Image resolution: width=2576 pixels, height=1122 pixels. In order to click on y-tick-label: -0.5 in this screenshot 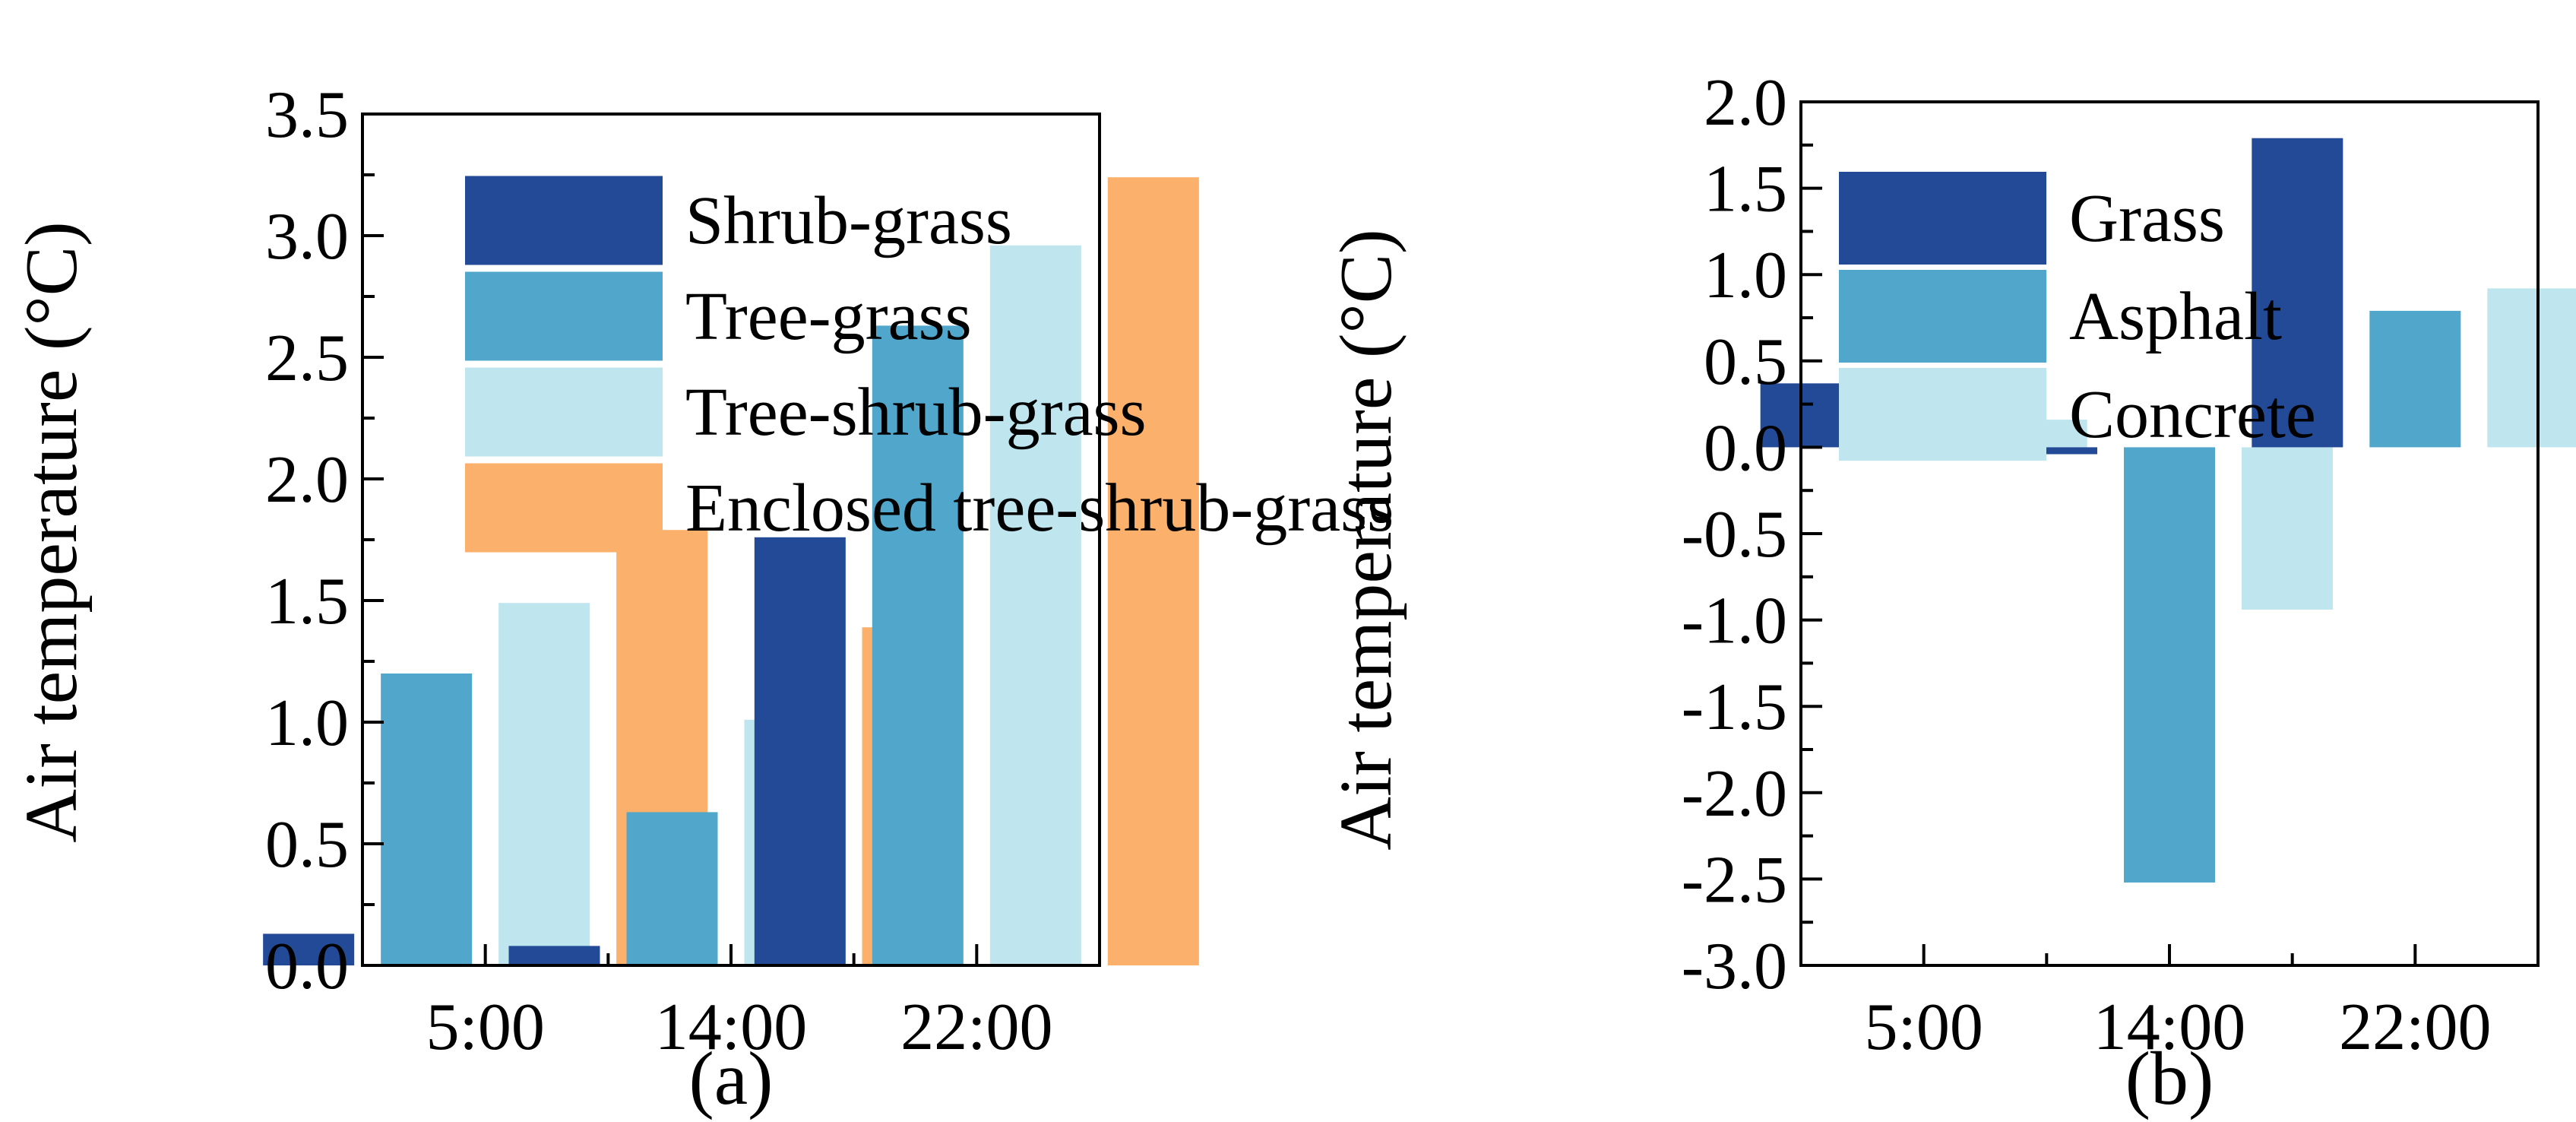, I will do `click(1735, 535)`.